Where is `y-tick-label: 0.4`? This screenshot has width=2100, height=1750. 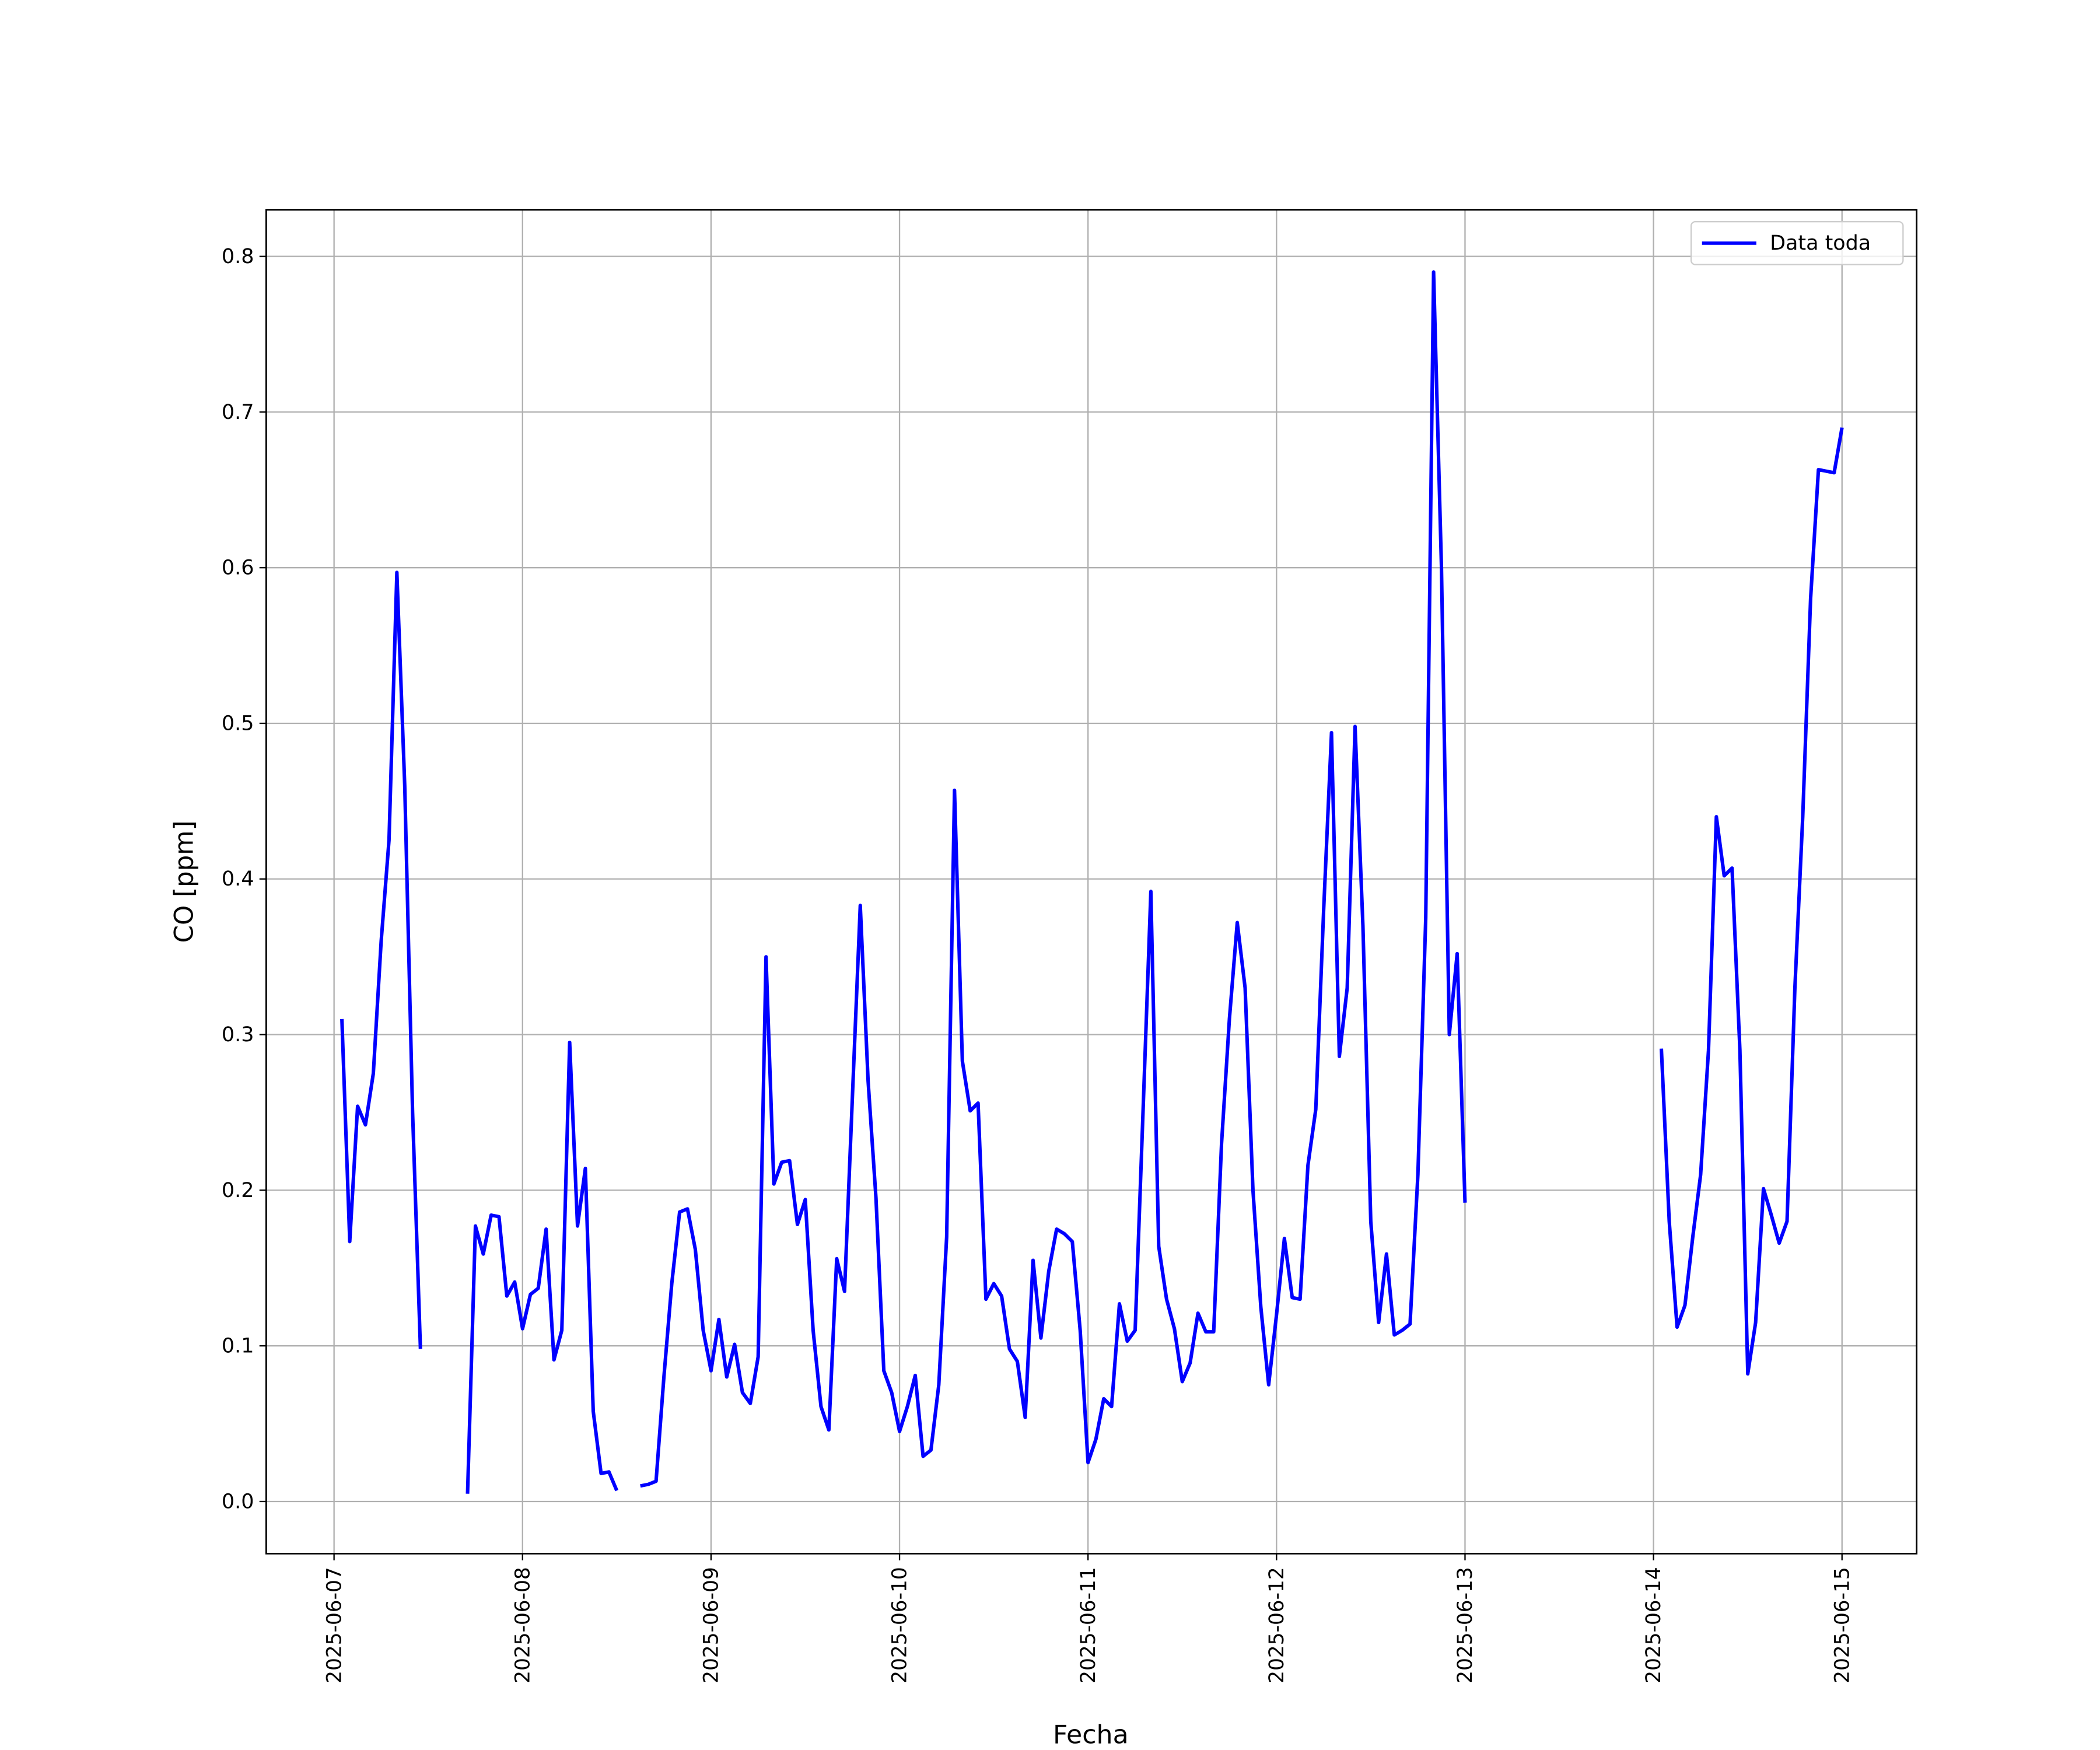
y-tick-label: 0.4 is located at coordinates (238, 879).